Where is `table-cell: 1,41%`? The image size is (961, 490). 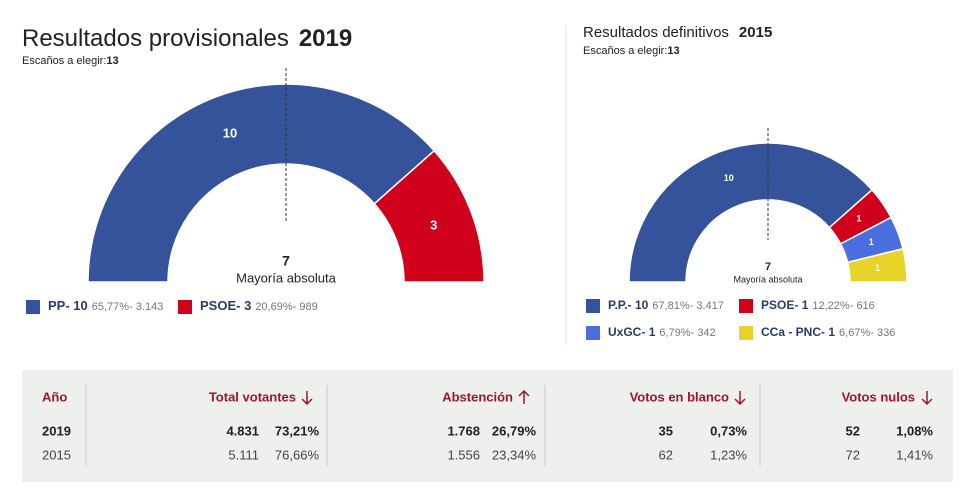 table-cell: 1,41% is located at coordinates (914, 454).